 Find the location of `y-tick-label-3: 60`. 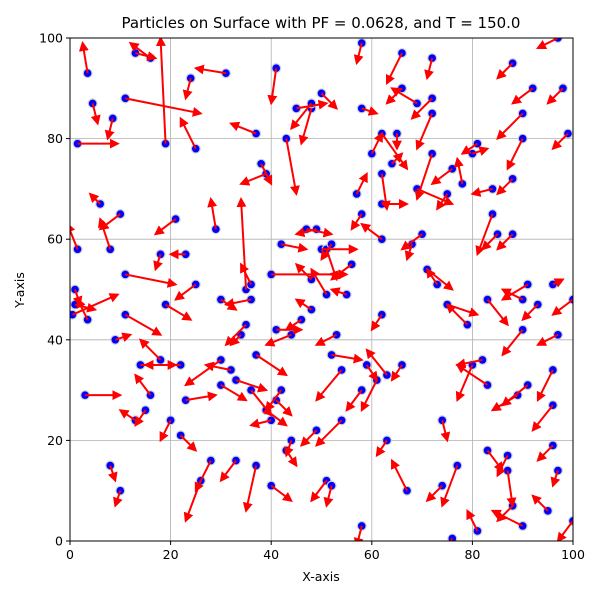

y-tick-label-3: 60 is located at coordinates (55, 239).